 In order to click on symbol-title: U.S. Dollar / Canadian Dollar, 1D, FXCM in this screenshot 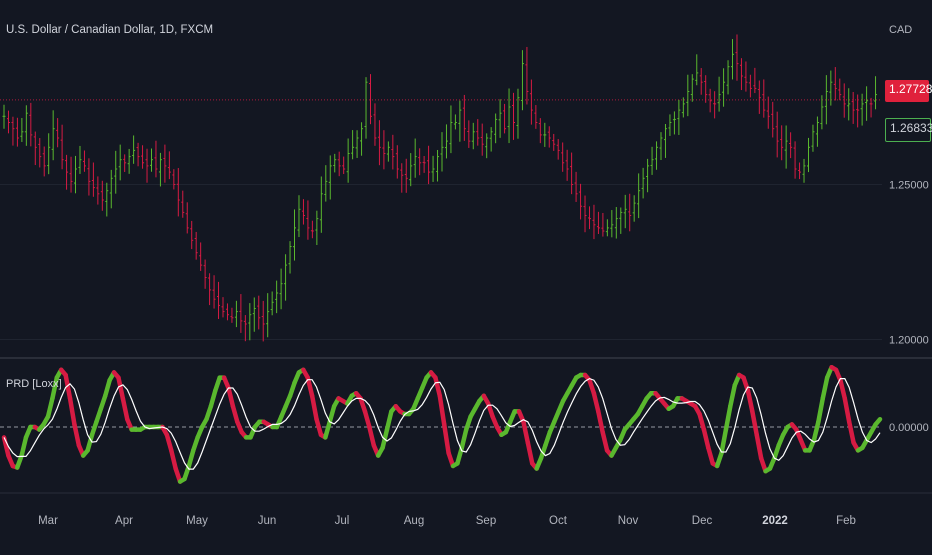, I will do `click(110, 30)`.